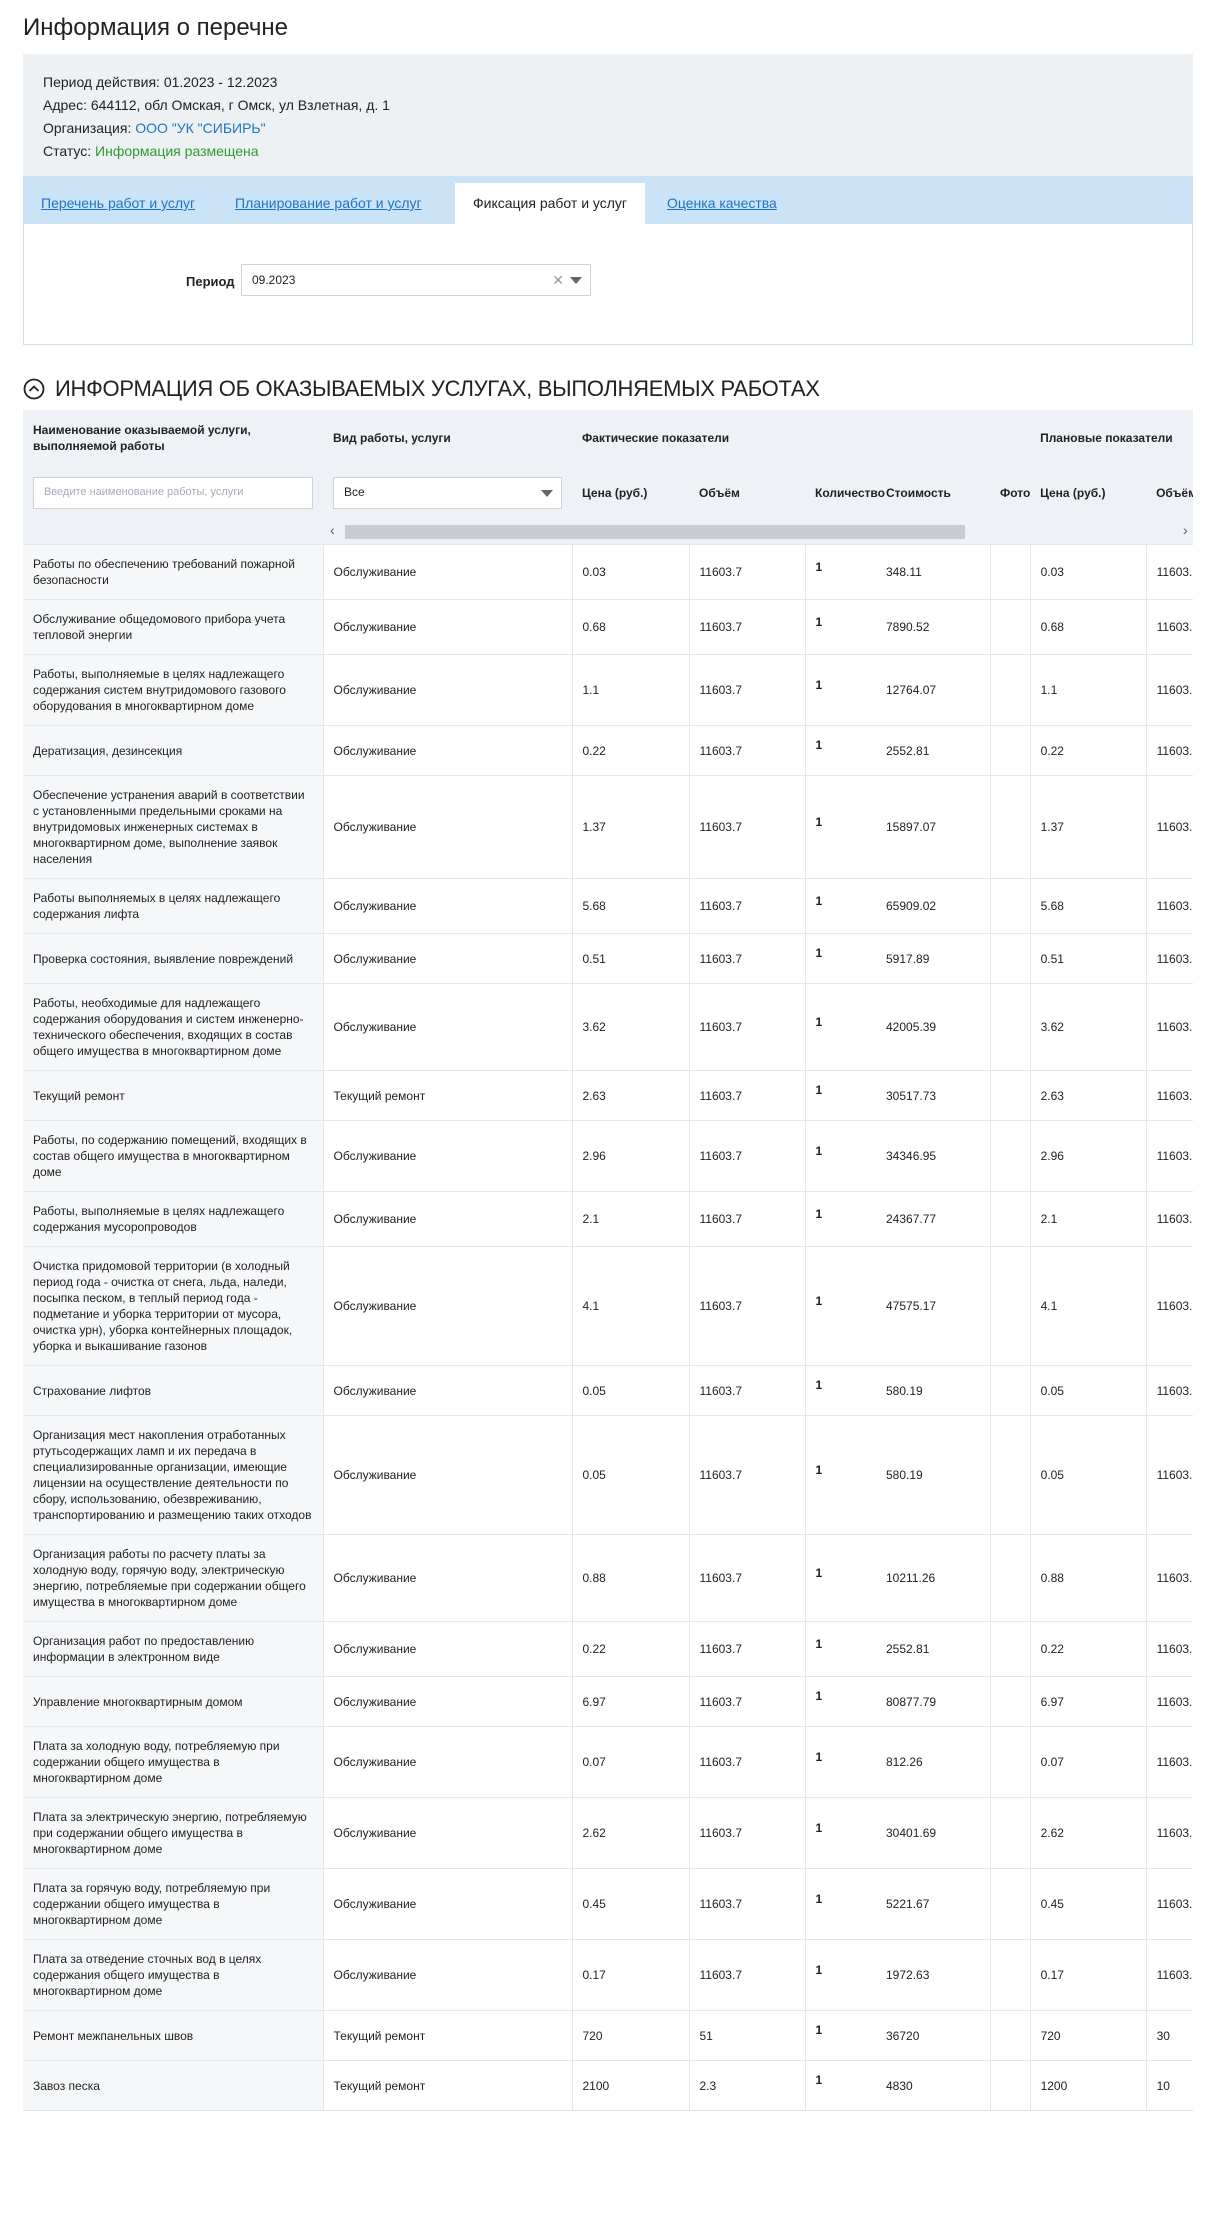 This screenshot has width=1216, height=2223. What do you see at coordinates (200, 128) in the screenshot?
I see `org-link: ООО "УК "СИБИРЬ"` at bounding box center [200, 128].